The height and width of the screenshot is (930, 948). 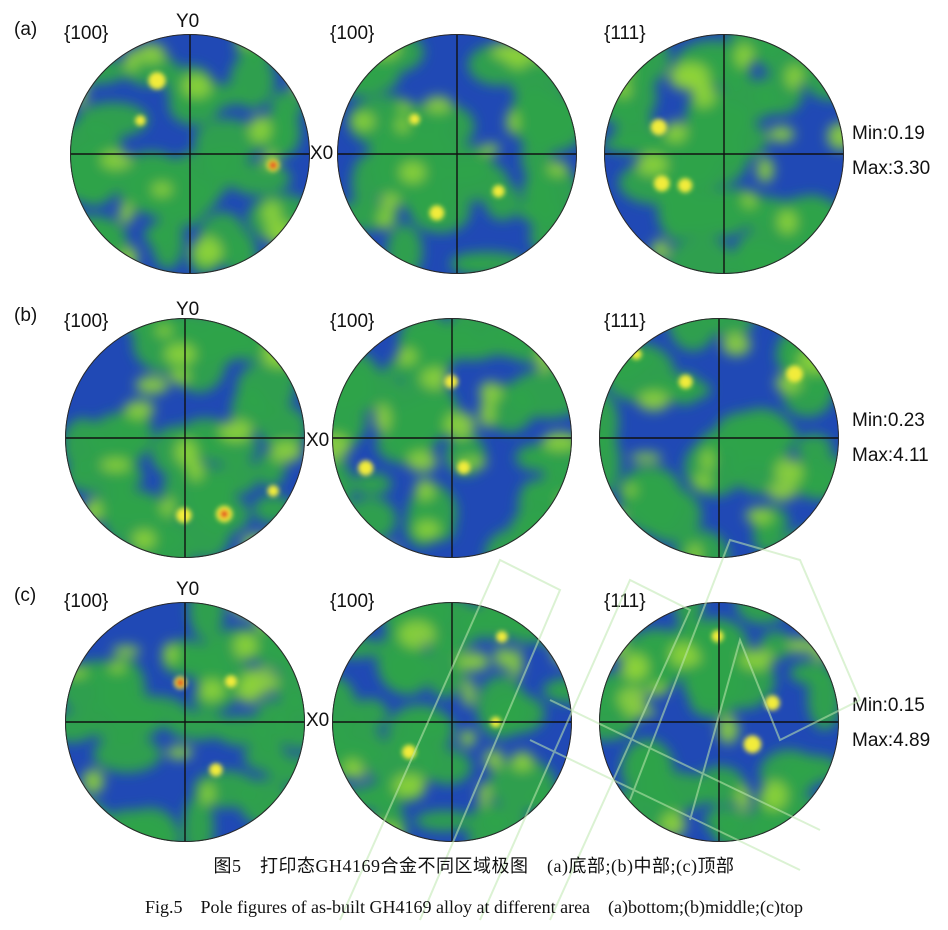 I want to click on row-tag-c: (c), so click(x=25, y=595).